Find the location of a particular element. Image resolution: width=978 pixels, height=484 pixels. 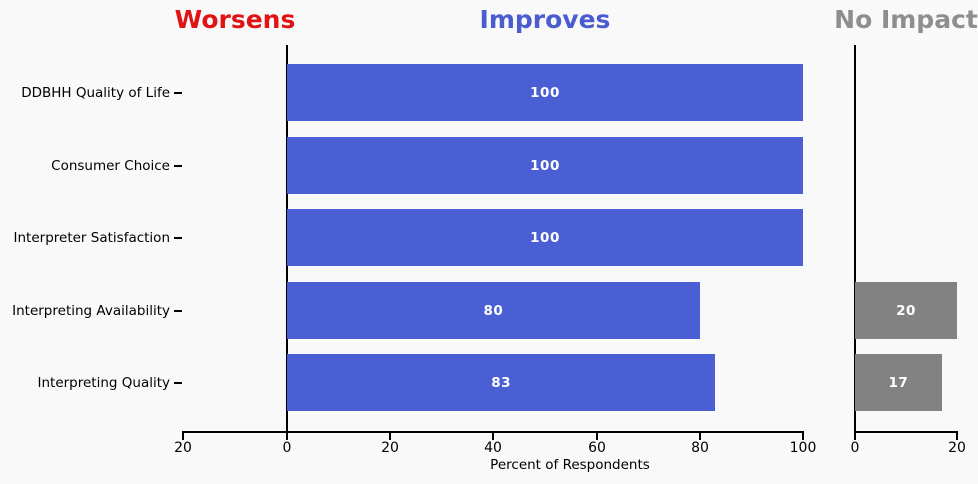

bar-value-label: 17 is located at coordinates (898, 382).